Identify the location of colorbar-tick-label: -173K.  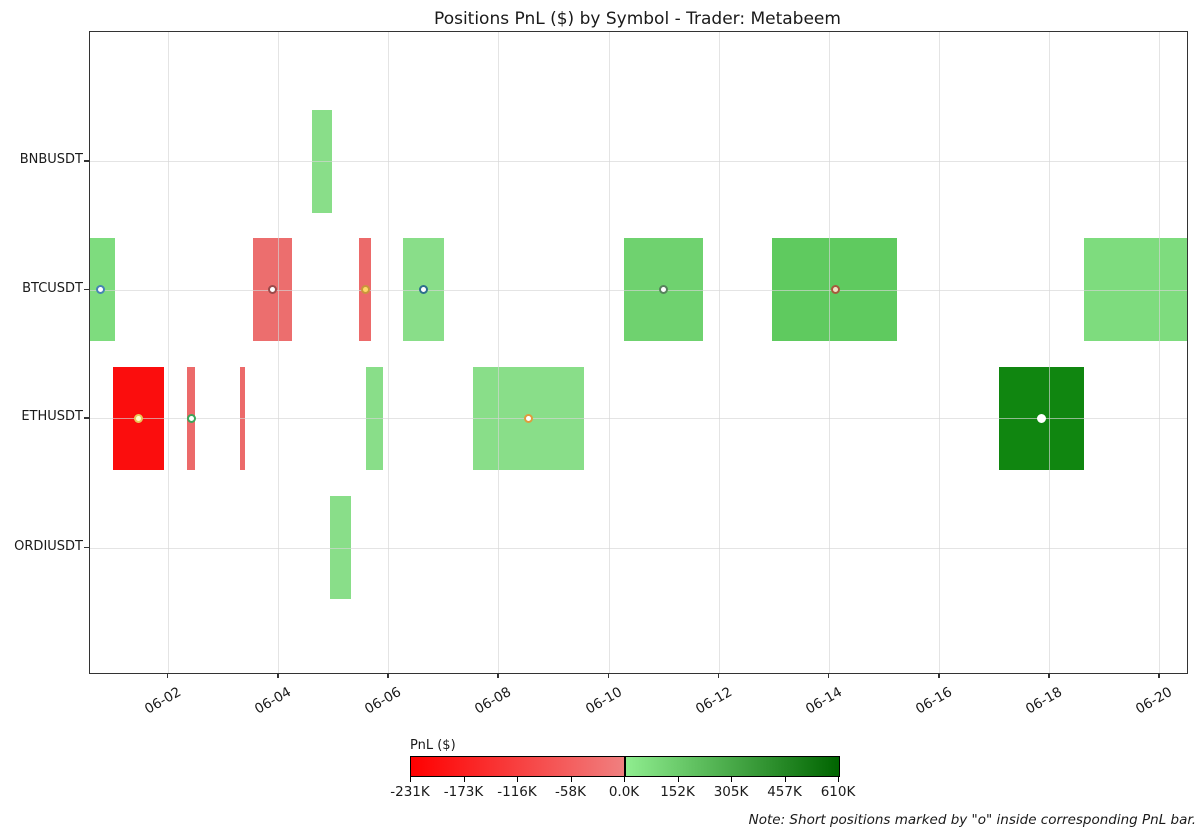
(463, 792).